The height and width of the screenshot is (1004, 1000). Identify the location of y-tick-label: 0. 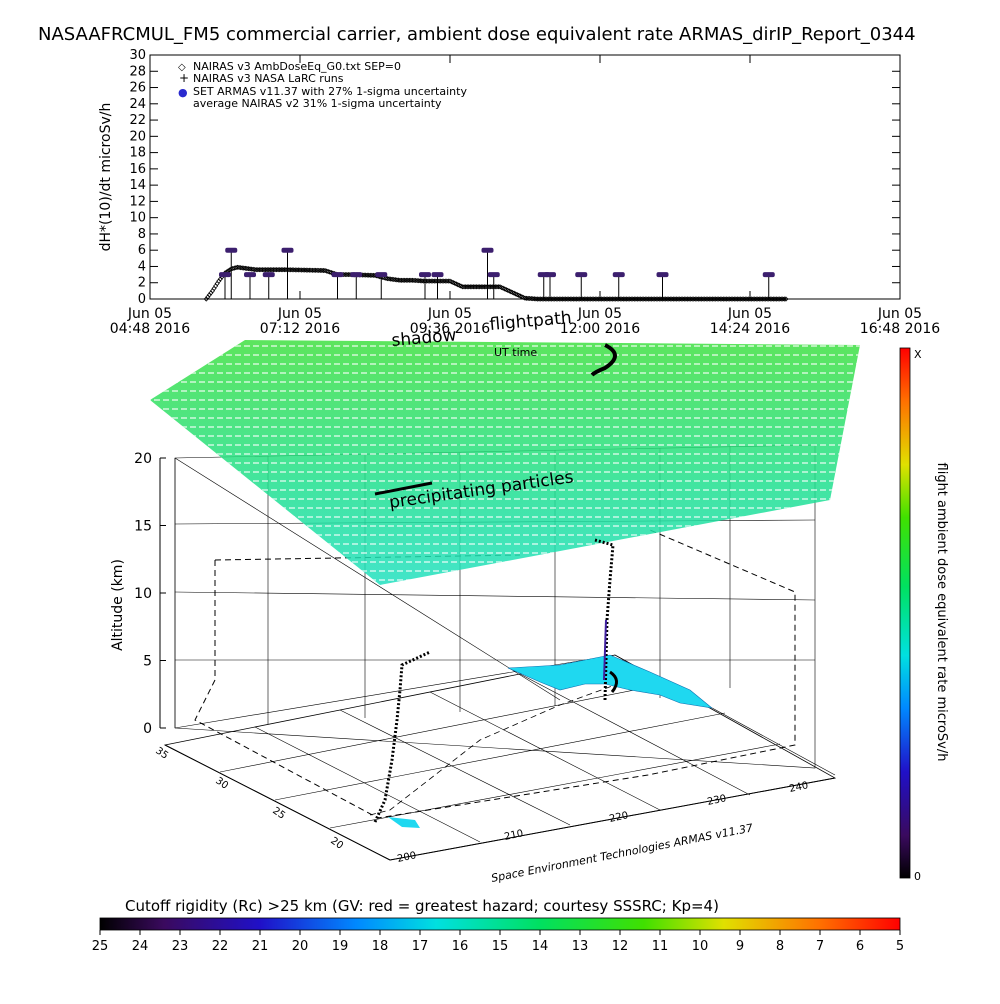
(142, 299).